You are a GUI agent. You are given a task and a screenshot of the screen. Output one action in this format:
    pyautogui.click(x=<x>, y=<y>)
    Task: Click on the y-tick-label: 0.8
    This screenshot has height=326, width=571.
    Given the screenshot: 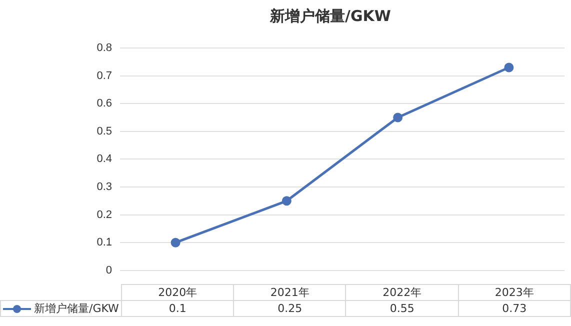 What is the action you would take?
    pyautogui.click(x=104, y=48)
    